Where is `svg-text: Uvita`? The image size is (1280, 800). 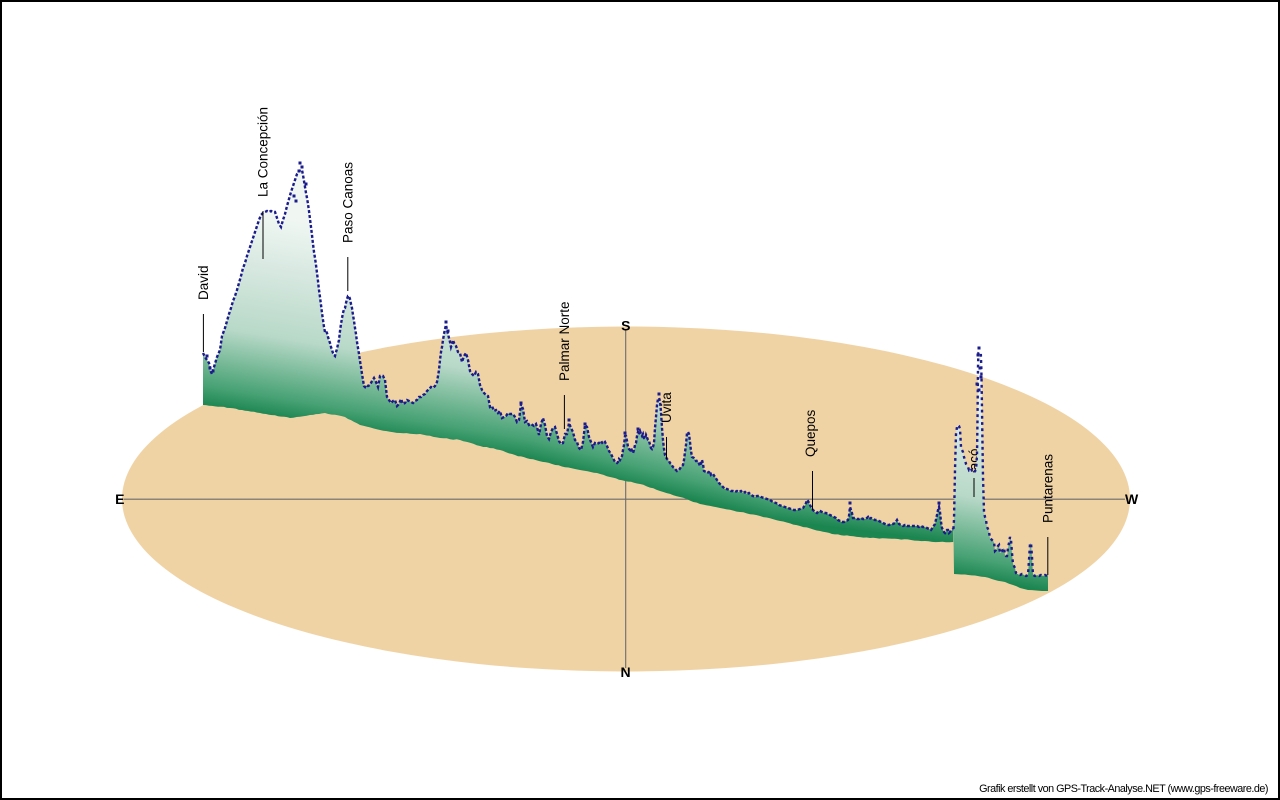
svg-text: Uvita is located at coordinates (666, 407).